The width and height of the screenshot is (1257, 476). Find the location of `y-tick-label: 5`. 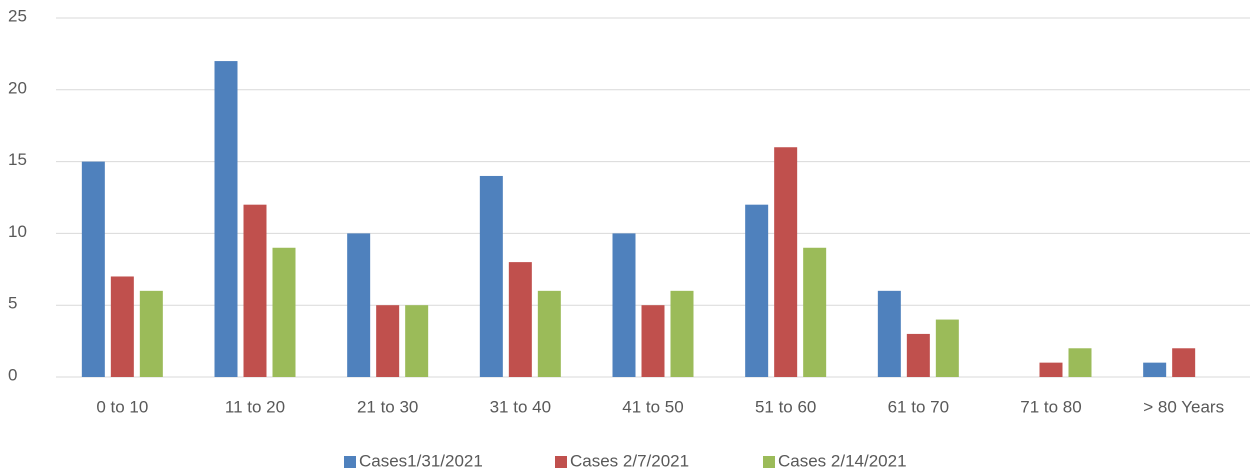

y-tick-label: 5 is located at coordinates (12, 303).